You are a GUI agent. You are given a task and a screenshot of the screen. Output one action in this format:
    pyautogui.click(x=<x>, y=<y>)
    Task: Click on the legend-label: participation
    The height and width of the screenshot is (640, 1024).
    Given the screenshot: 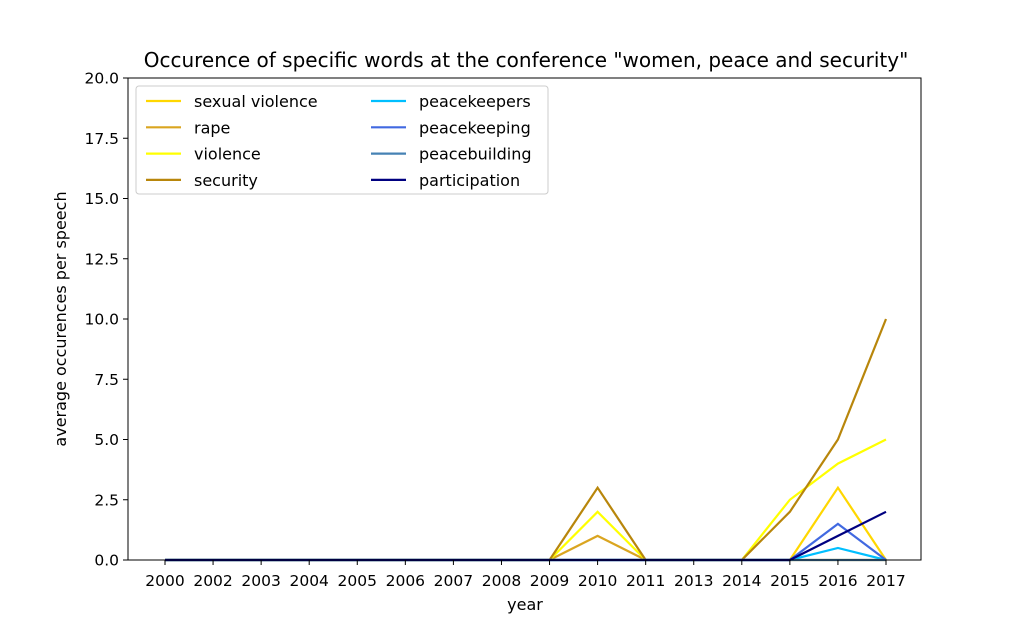 What is the action you would take?
    pyautogui.click(x=469, y=180)
    